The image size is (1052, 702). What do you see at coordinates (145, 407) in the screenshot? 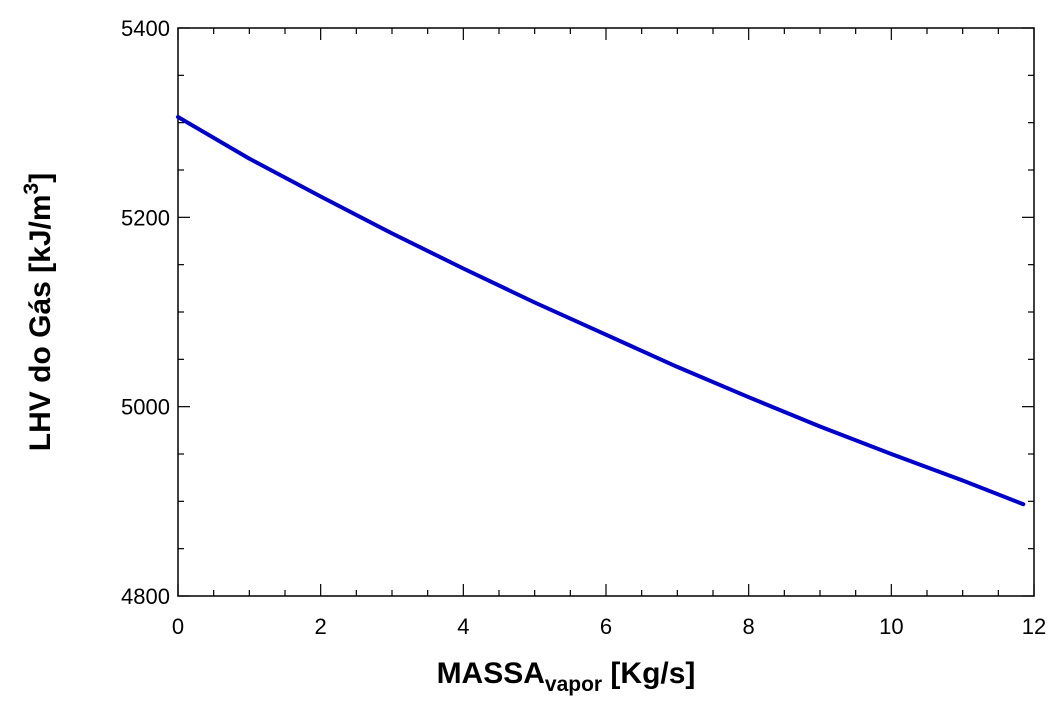
I see `y-tick-label: 5000` at bounding box center [145, 407].